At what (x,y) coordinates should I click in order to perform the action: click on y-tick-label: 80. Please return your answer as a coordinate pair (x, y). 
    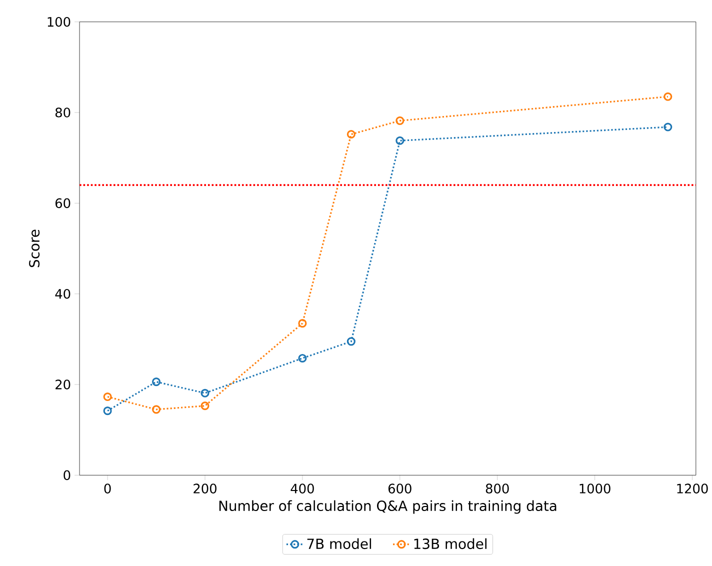
    Looking at the image, I should click on (62, 113).